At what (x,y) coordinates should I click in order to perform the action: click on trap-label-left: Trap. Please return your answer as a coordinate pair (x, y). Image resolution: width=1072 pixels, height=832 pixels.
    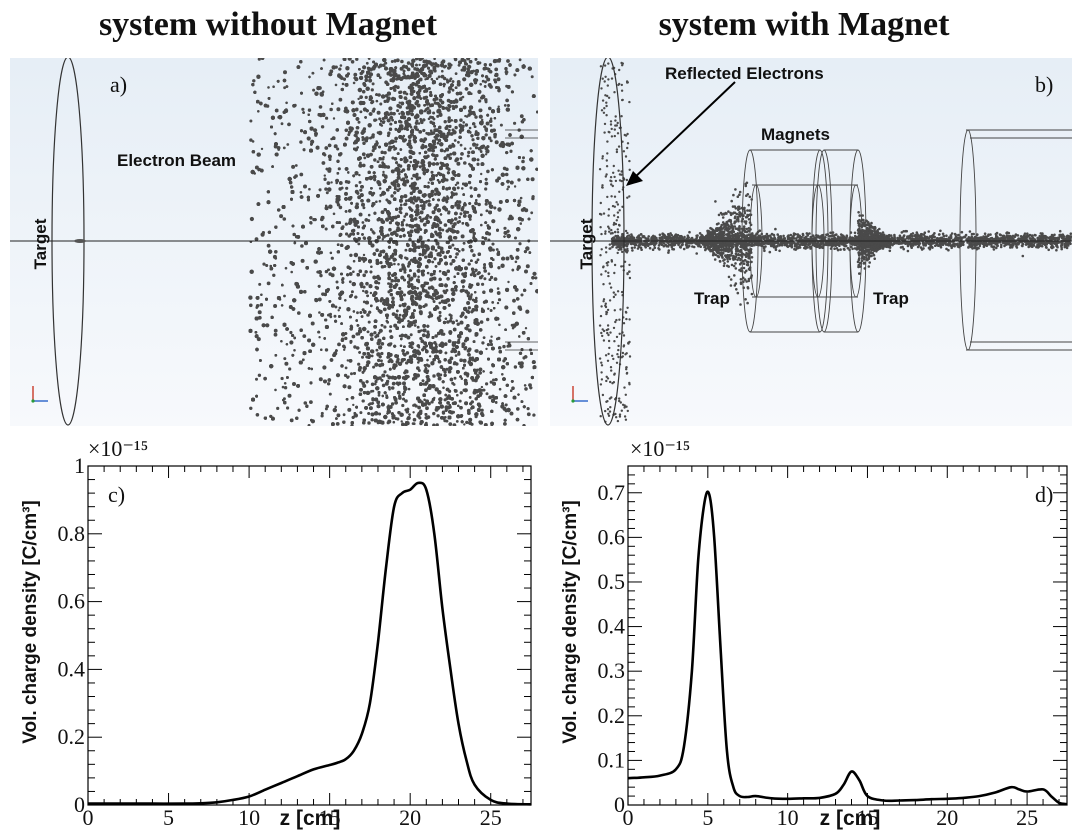
    Looking at the image, I should click on (712, 298).